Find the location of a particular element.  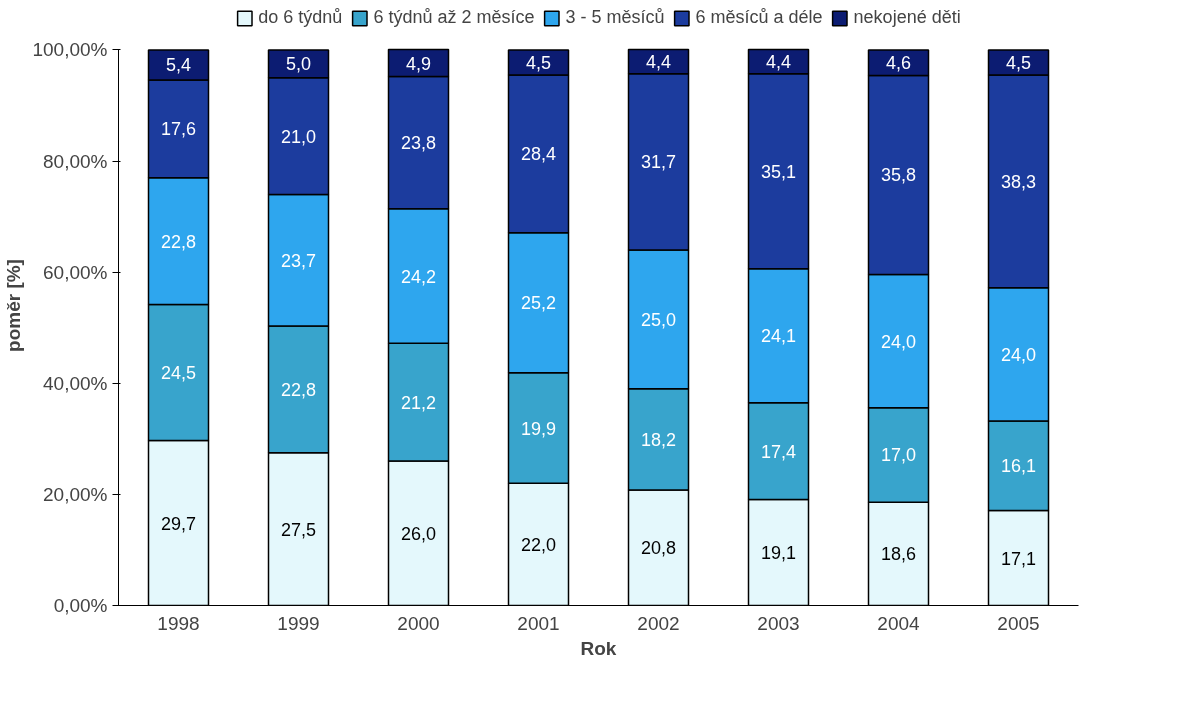

y-tick-label: 60,00% is located at coordinates (75, 272).